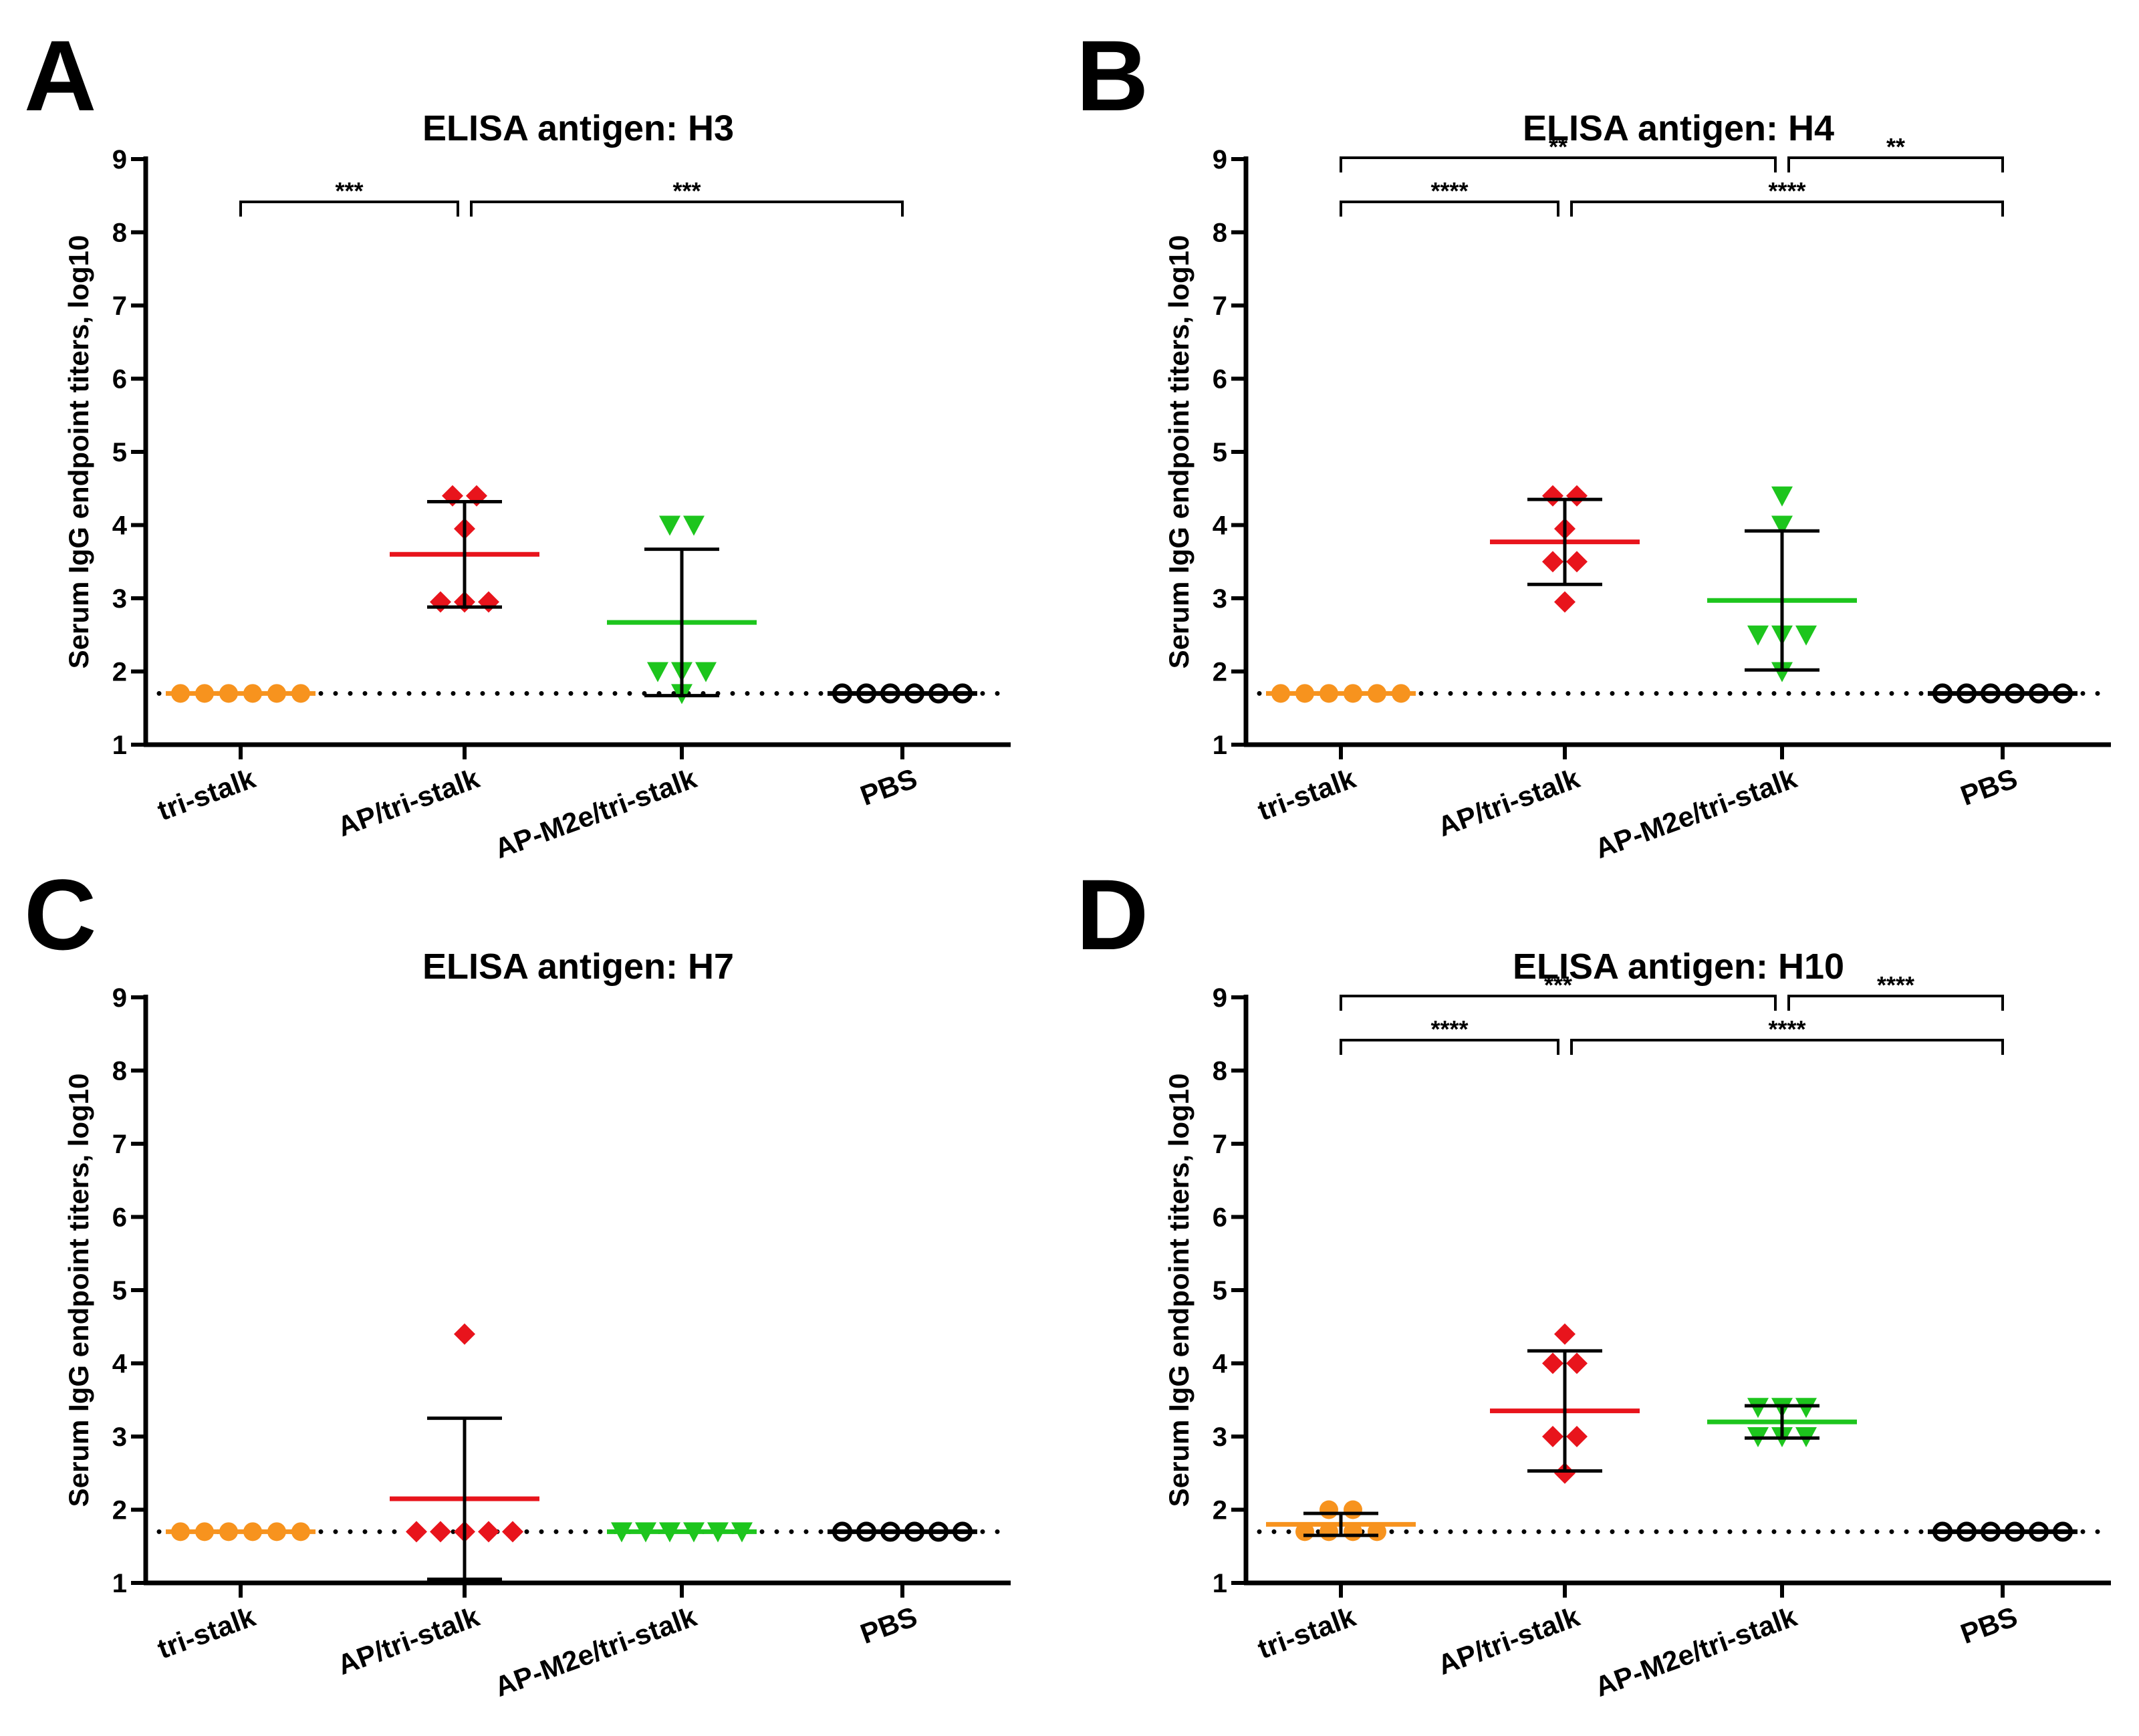 This screenshot has width=2139, height=1736. Describe the element at coordinates (578, 128) in the screenshot. I see `chart-title: ELISA antigen: H3` at that location.